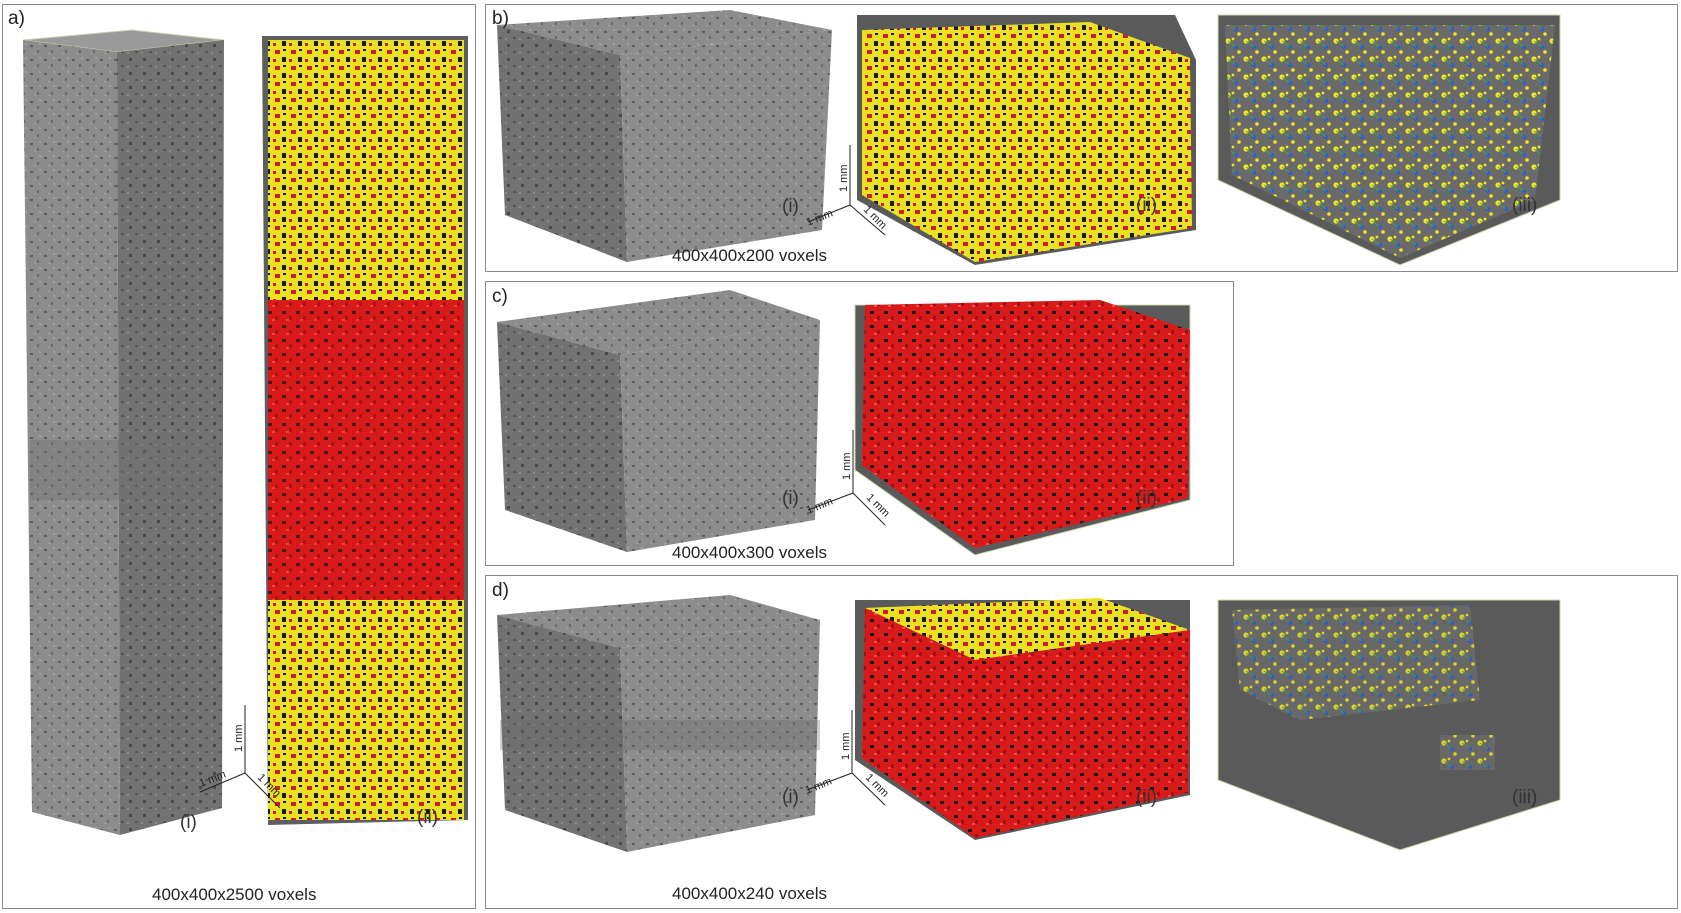 The height and width of the screenshot is (913, 1681). What do you see at coordinates (790, 797) in the screenshot?
I see `panel-d-sub-i: (i)` at bounding box center [790, 797].